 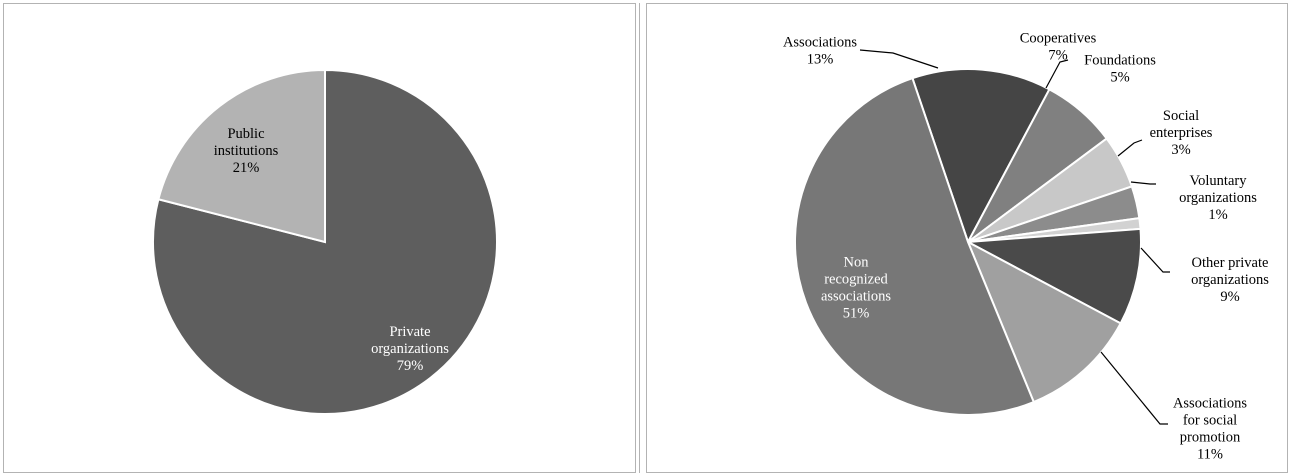 I want to click on leader-line-foundations, so click(x=1057, y=74).